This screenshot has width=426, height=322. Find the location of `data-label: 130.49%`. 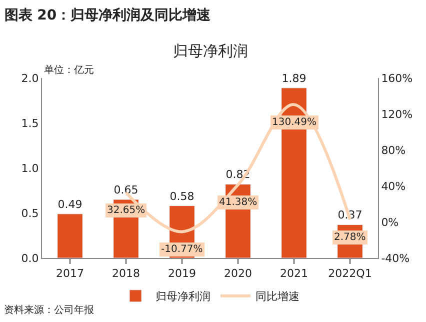

data-label: 130.49% is located at coordinates (294, 122).